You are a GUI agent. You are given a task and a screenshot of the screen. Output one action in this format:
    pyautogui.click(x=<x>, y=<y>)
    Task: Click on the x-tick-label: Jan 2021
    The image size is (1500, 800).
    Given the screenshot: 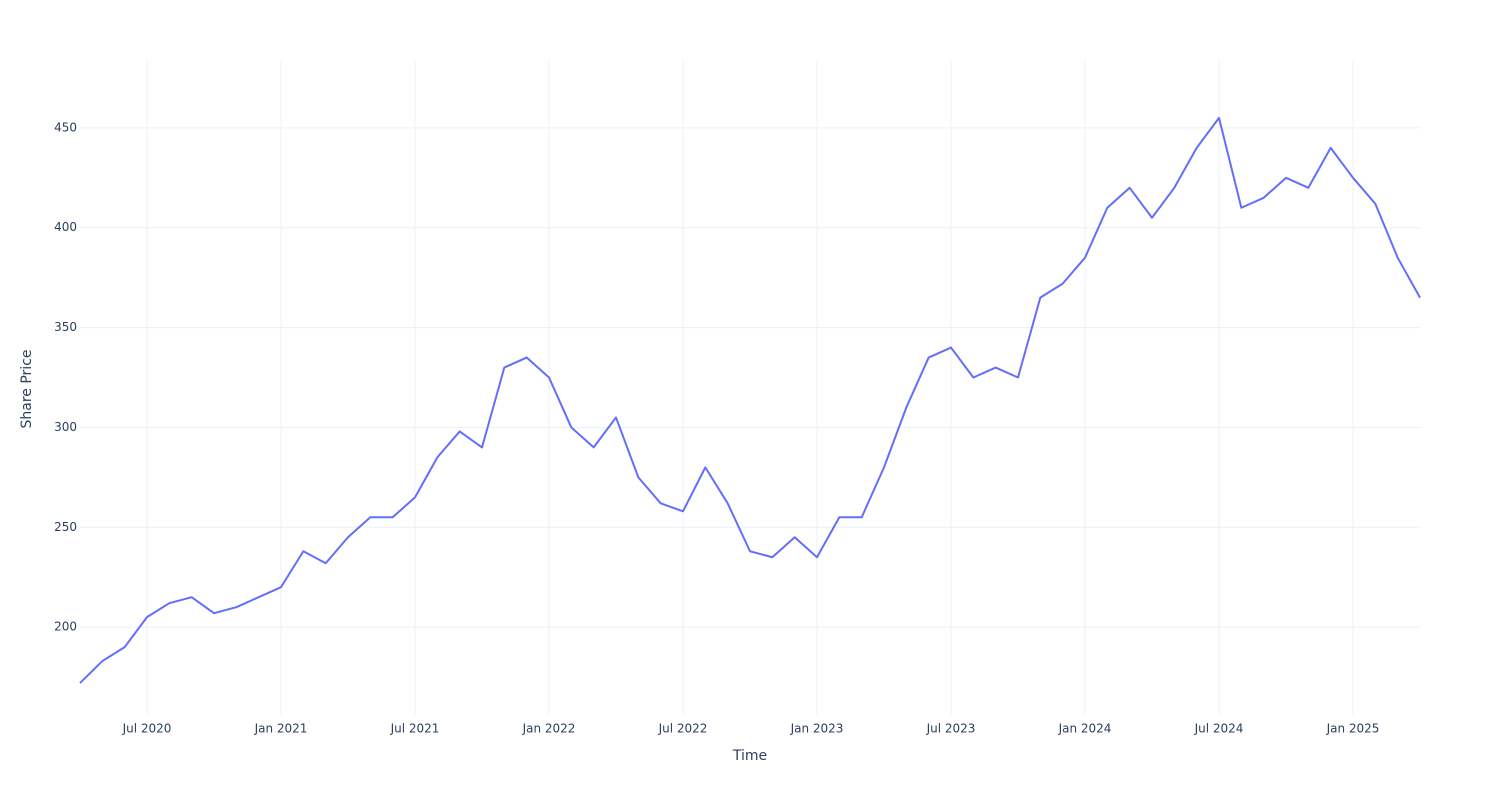 What is the action you would take?
    pyautogui.click(x=281, y=729)
    